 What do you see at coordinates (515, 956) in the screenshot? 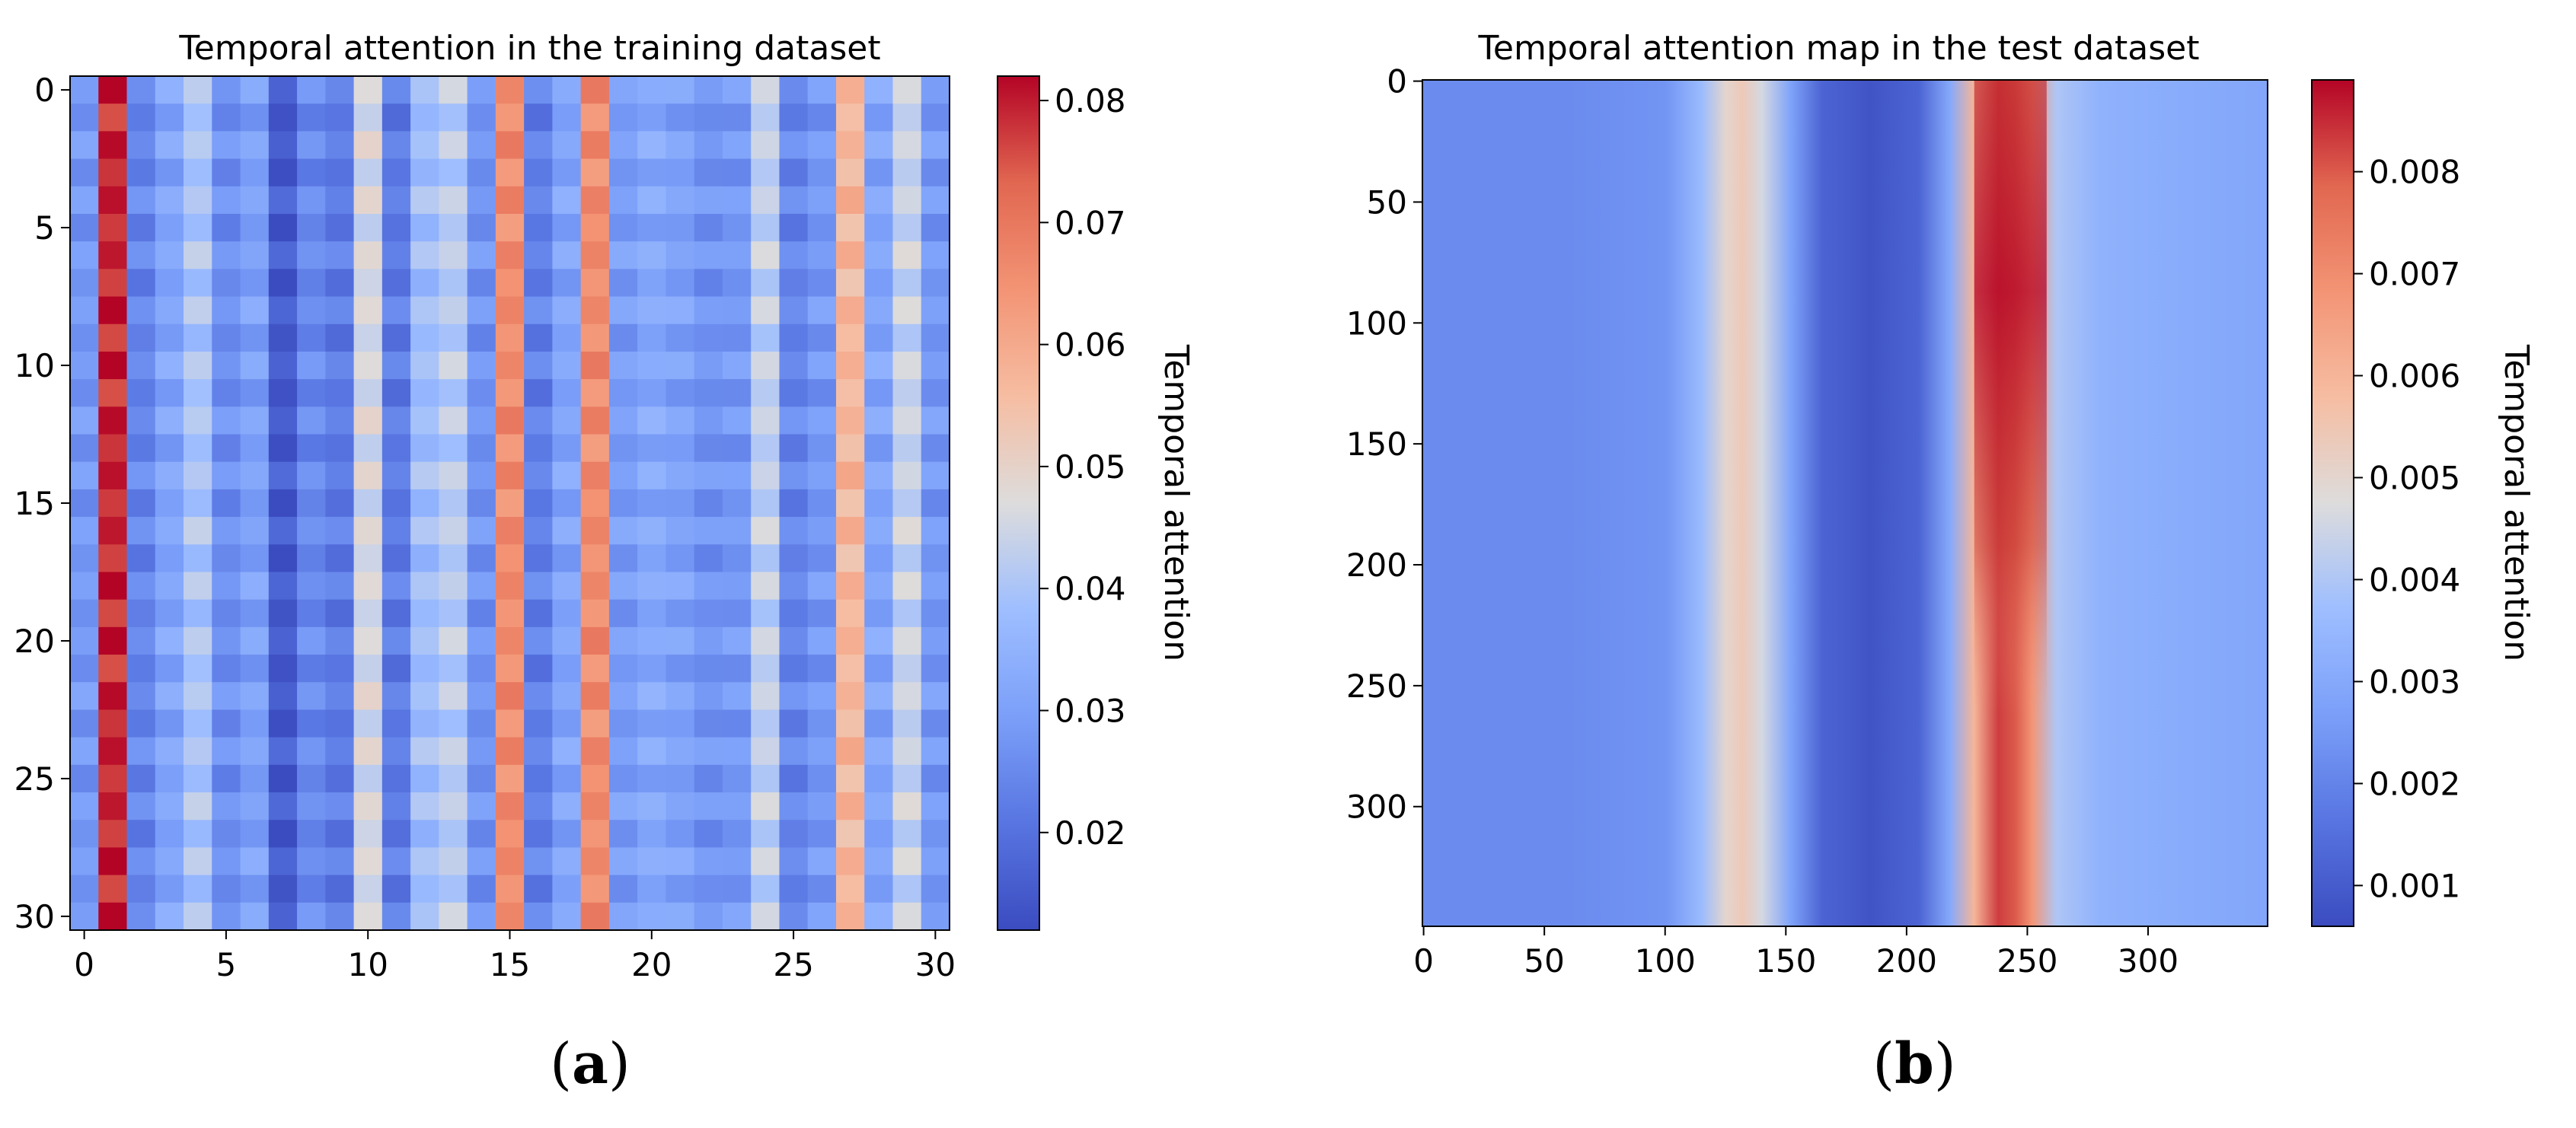
I see `chart-a-x-axis: 0 5 10 15 20 25 30` at bounding box center [515, 956].